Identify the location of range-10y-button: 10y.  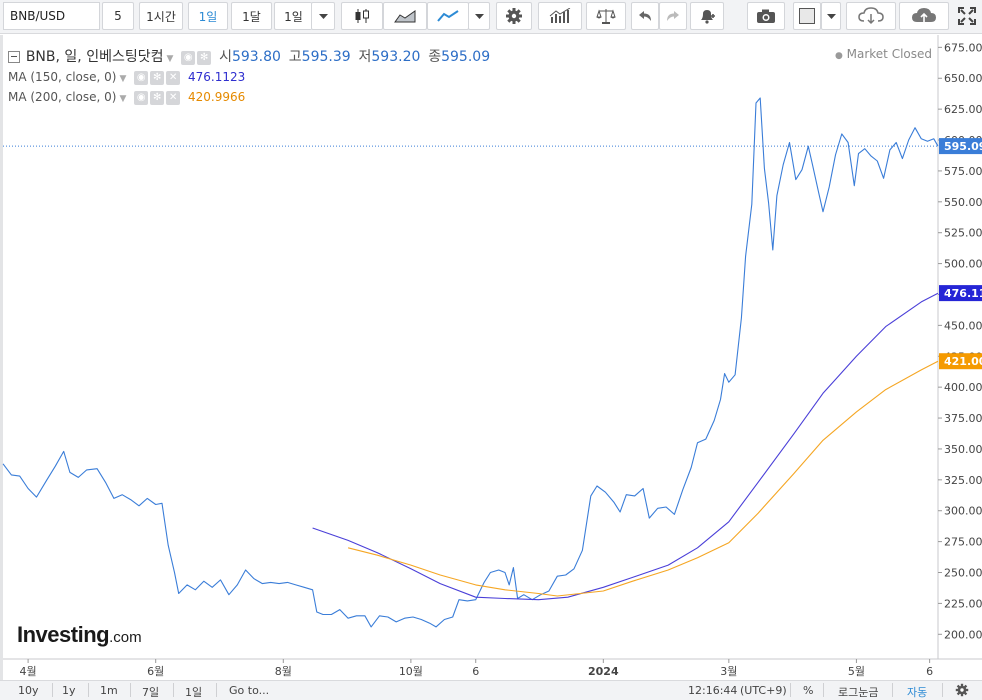
(28, 690).